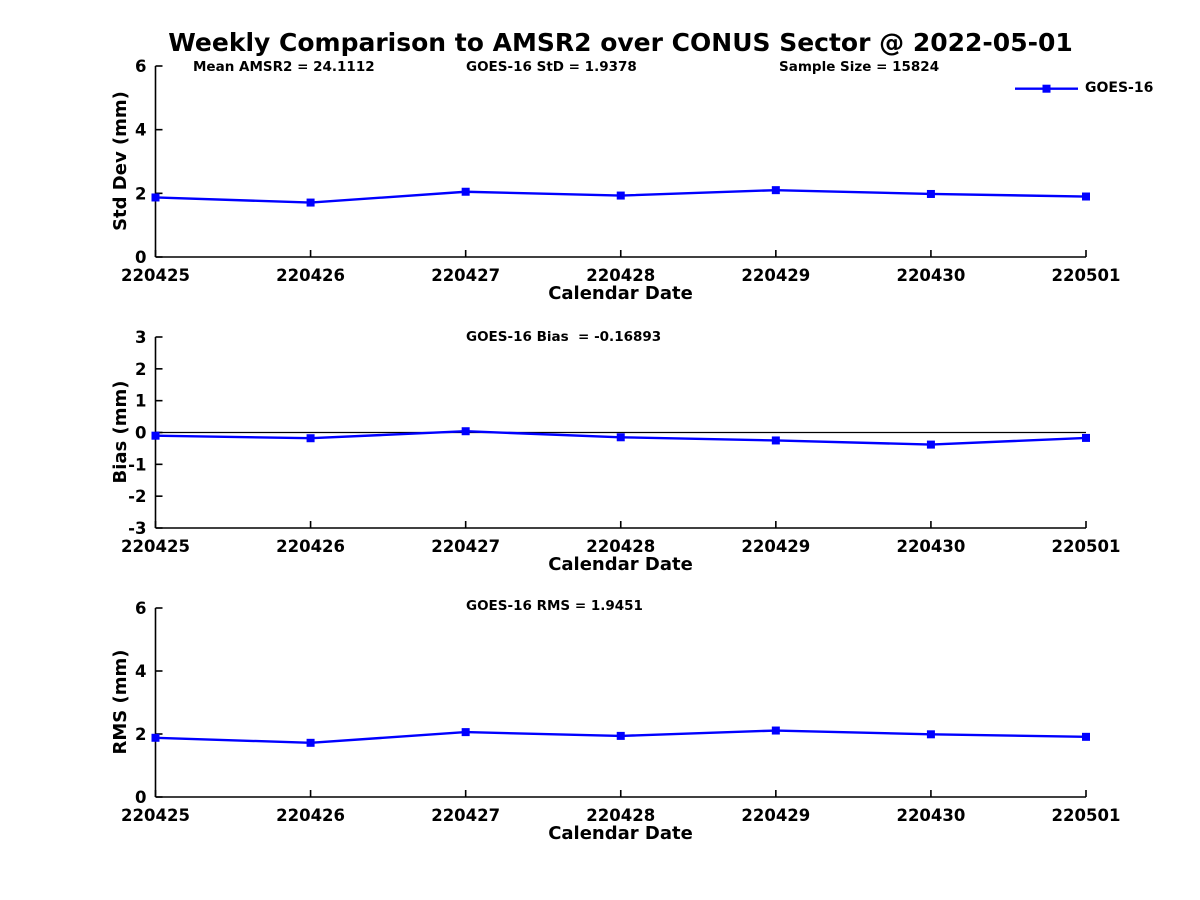 The width and height of the screenshot is (1200, 900). Describe the element at coordinates (551, 67) in the screenshot. I see `annotation-goes16-std: GOES-16 StD = 1.9378` at that location.